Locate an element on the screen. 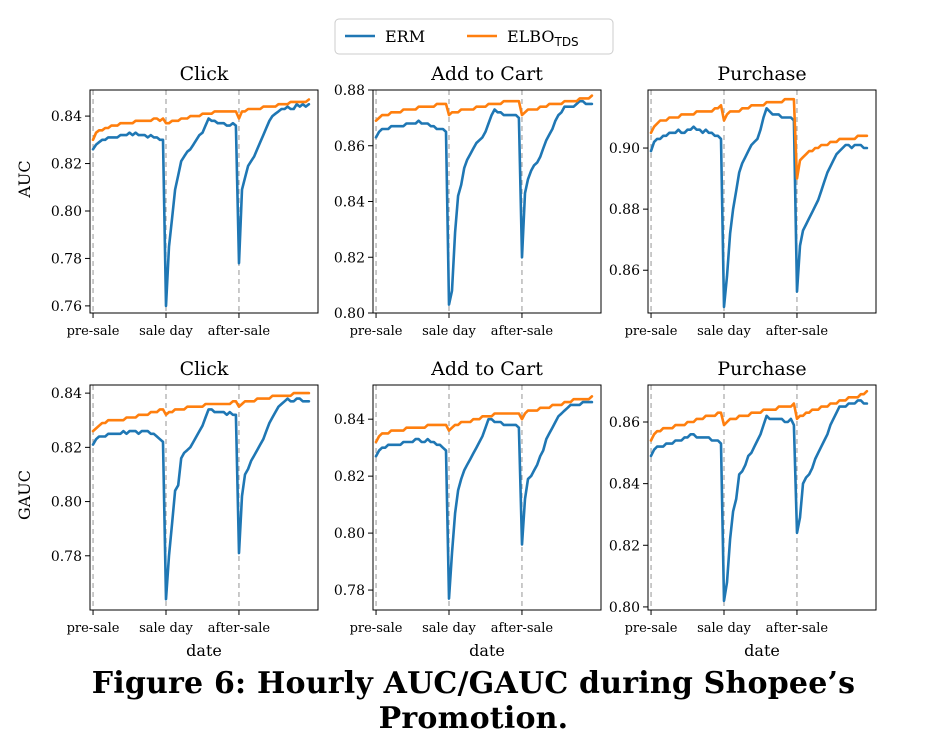  row-ylabel-auc: AUC is located at coordinates (24, 179).